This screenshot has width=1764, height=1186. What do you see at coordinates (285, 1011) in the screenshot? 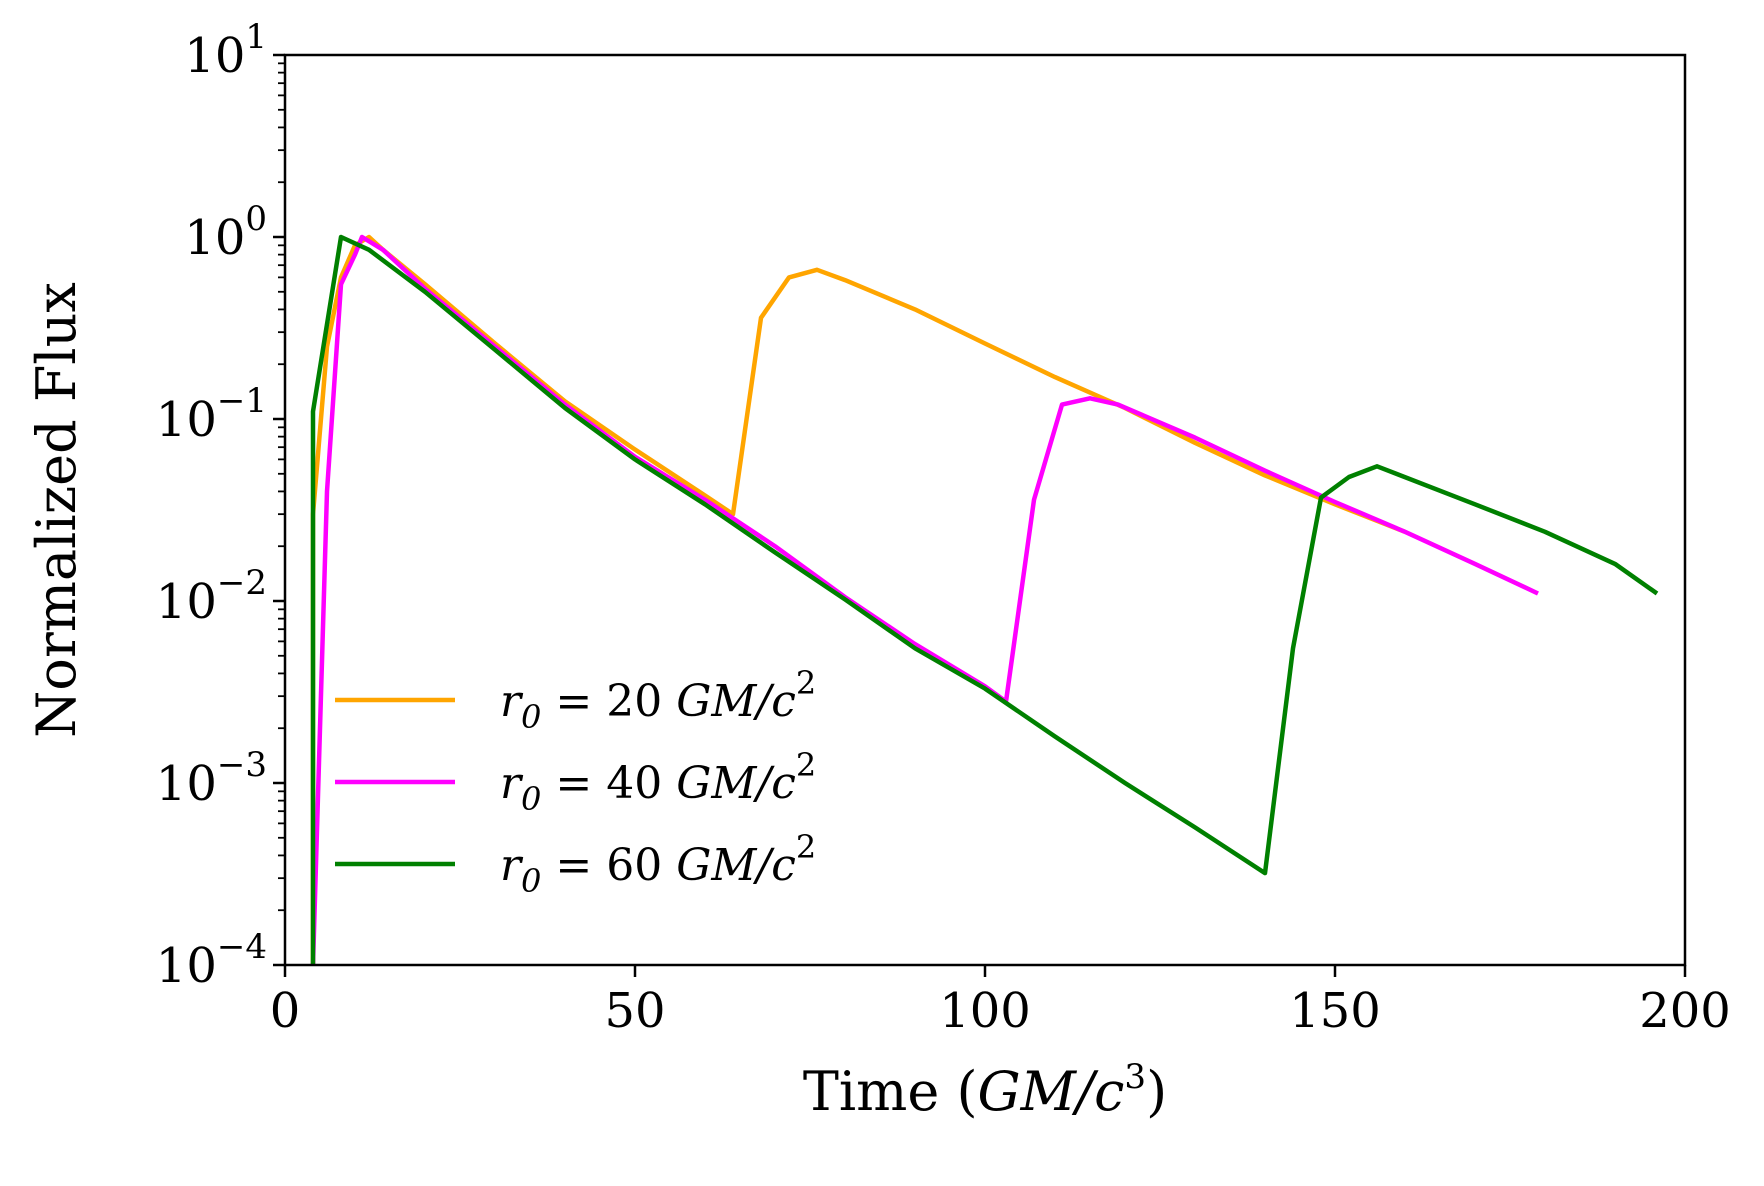
I see `x-tick-label: 0` at bounding box center [285, 1011].